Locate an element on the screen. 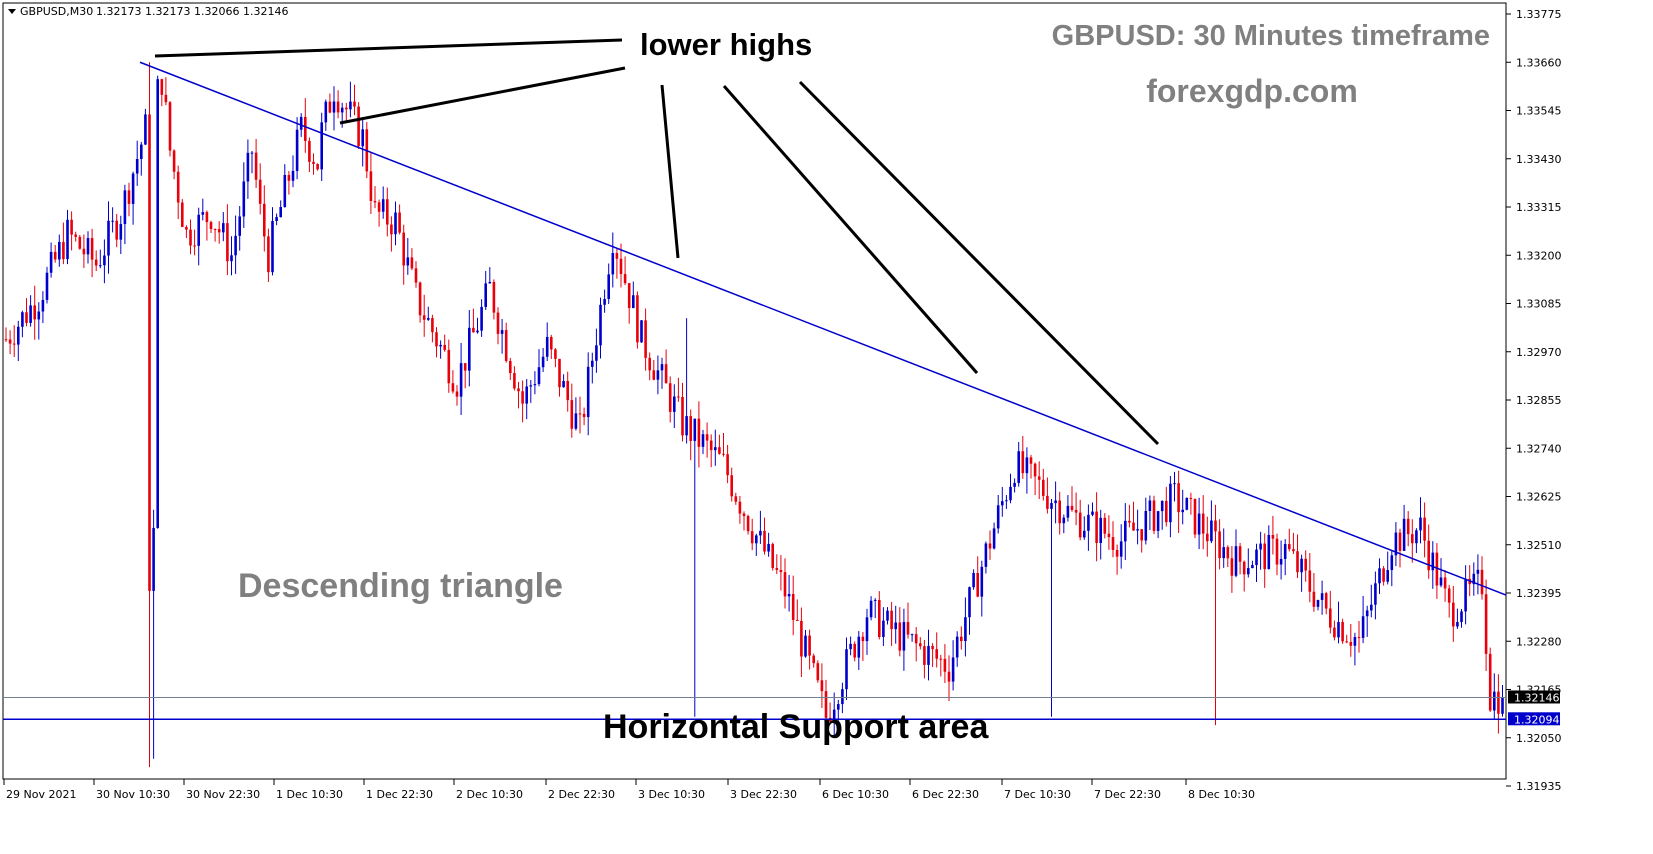  y-tick-label: 1.33545 is located at coordinates (1539, 111).